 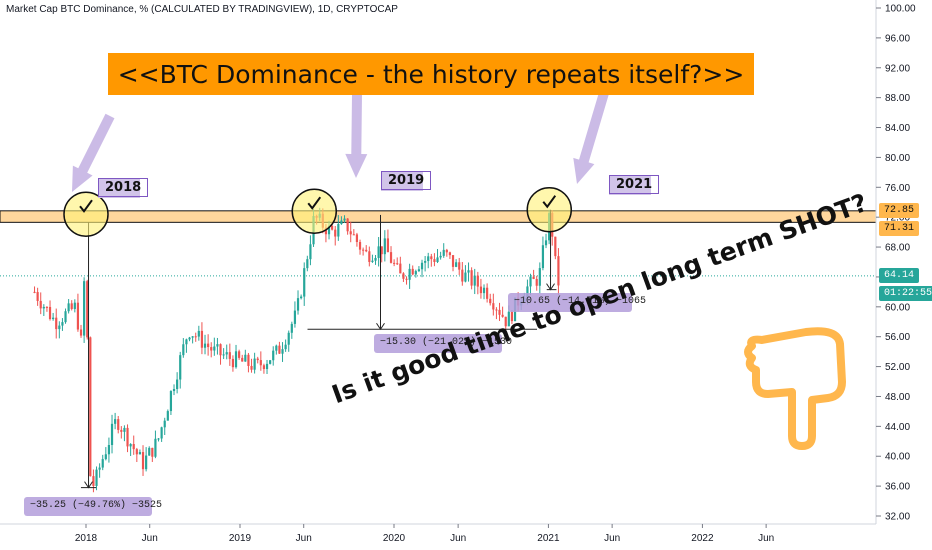 I want to click on zone-top-price-tag: 72.85, so click(x=899, y=210).